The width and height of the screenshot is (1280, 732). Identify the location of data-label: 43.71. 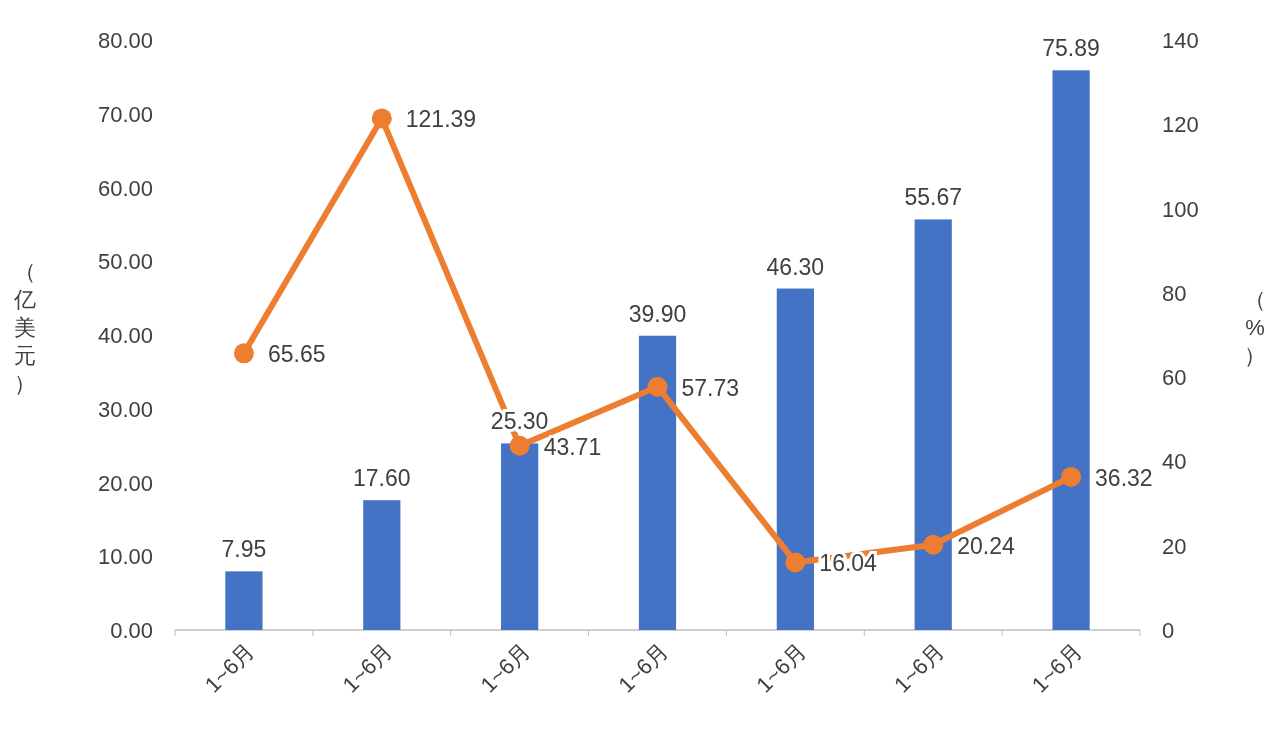
(572, 446).